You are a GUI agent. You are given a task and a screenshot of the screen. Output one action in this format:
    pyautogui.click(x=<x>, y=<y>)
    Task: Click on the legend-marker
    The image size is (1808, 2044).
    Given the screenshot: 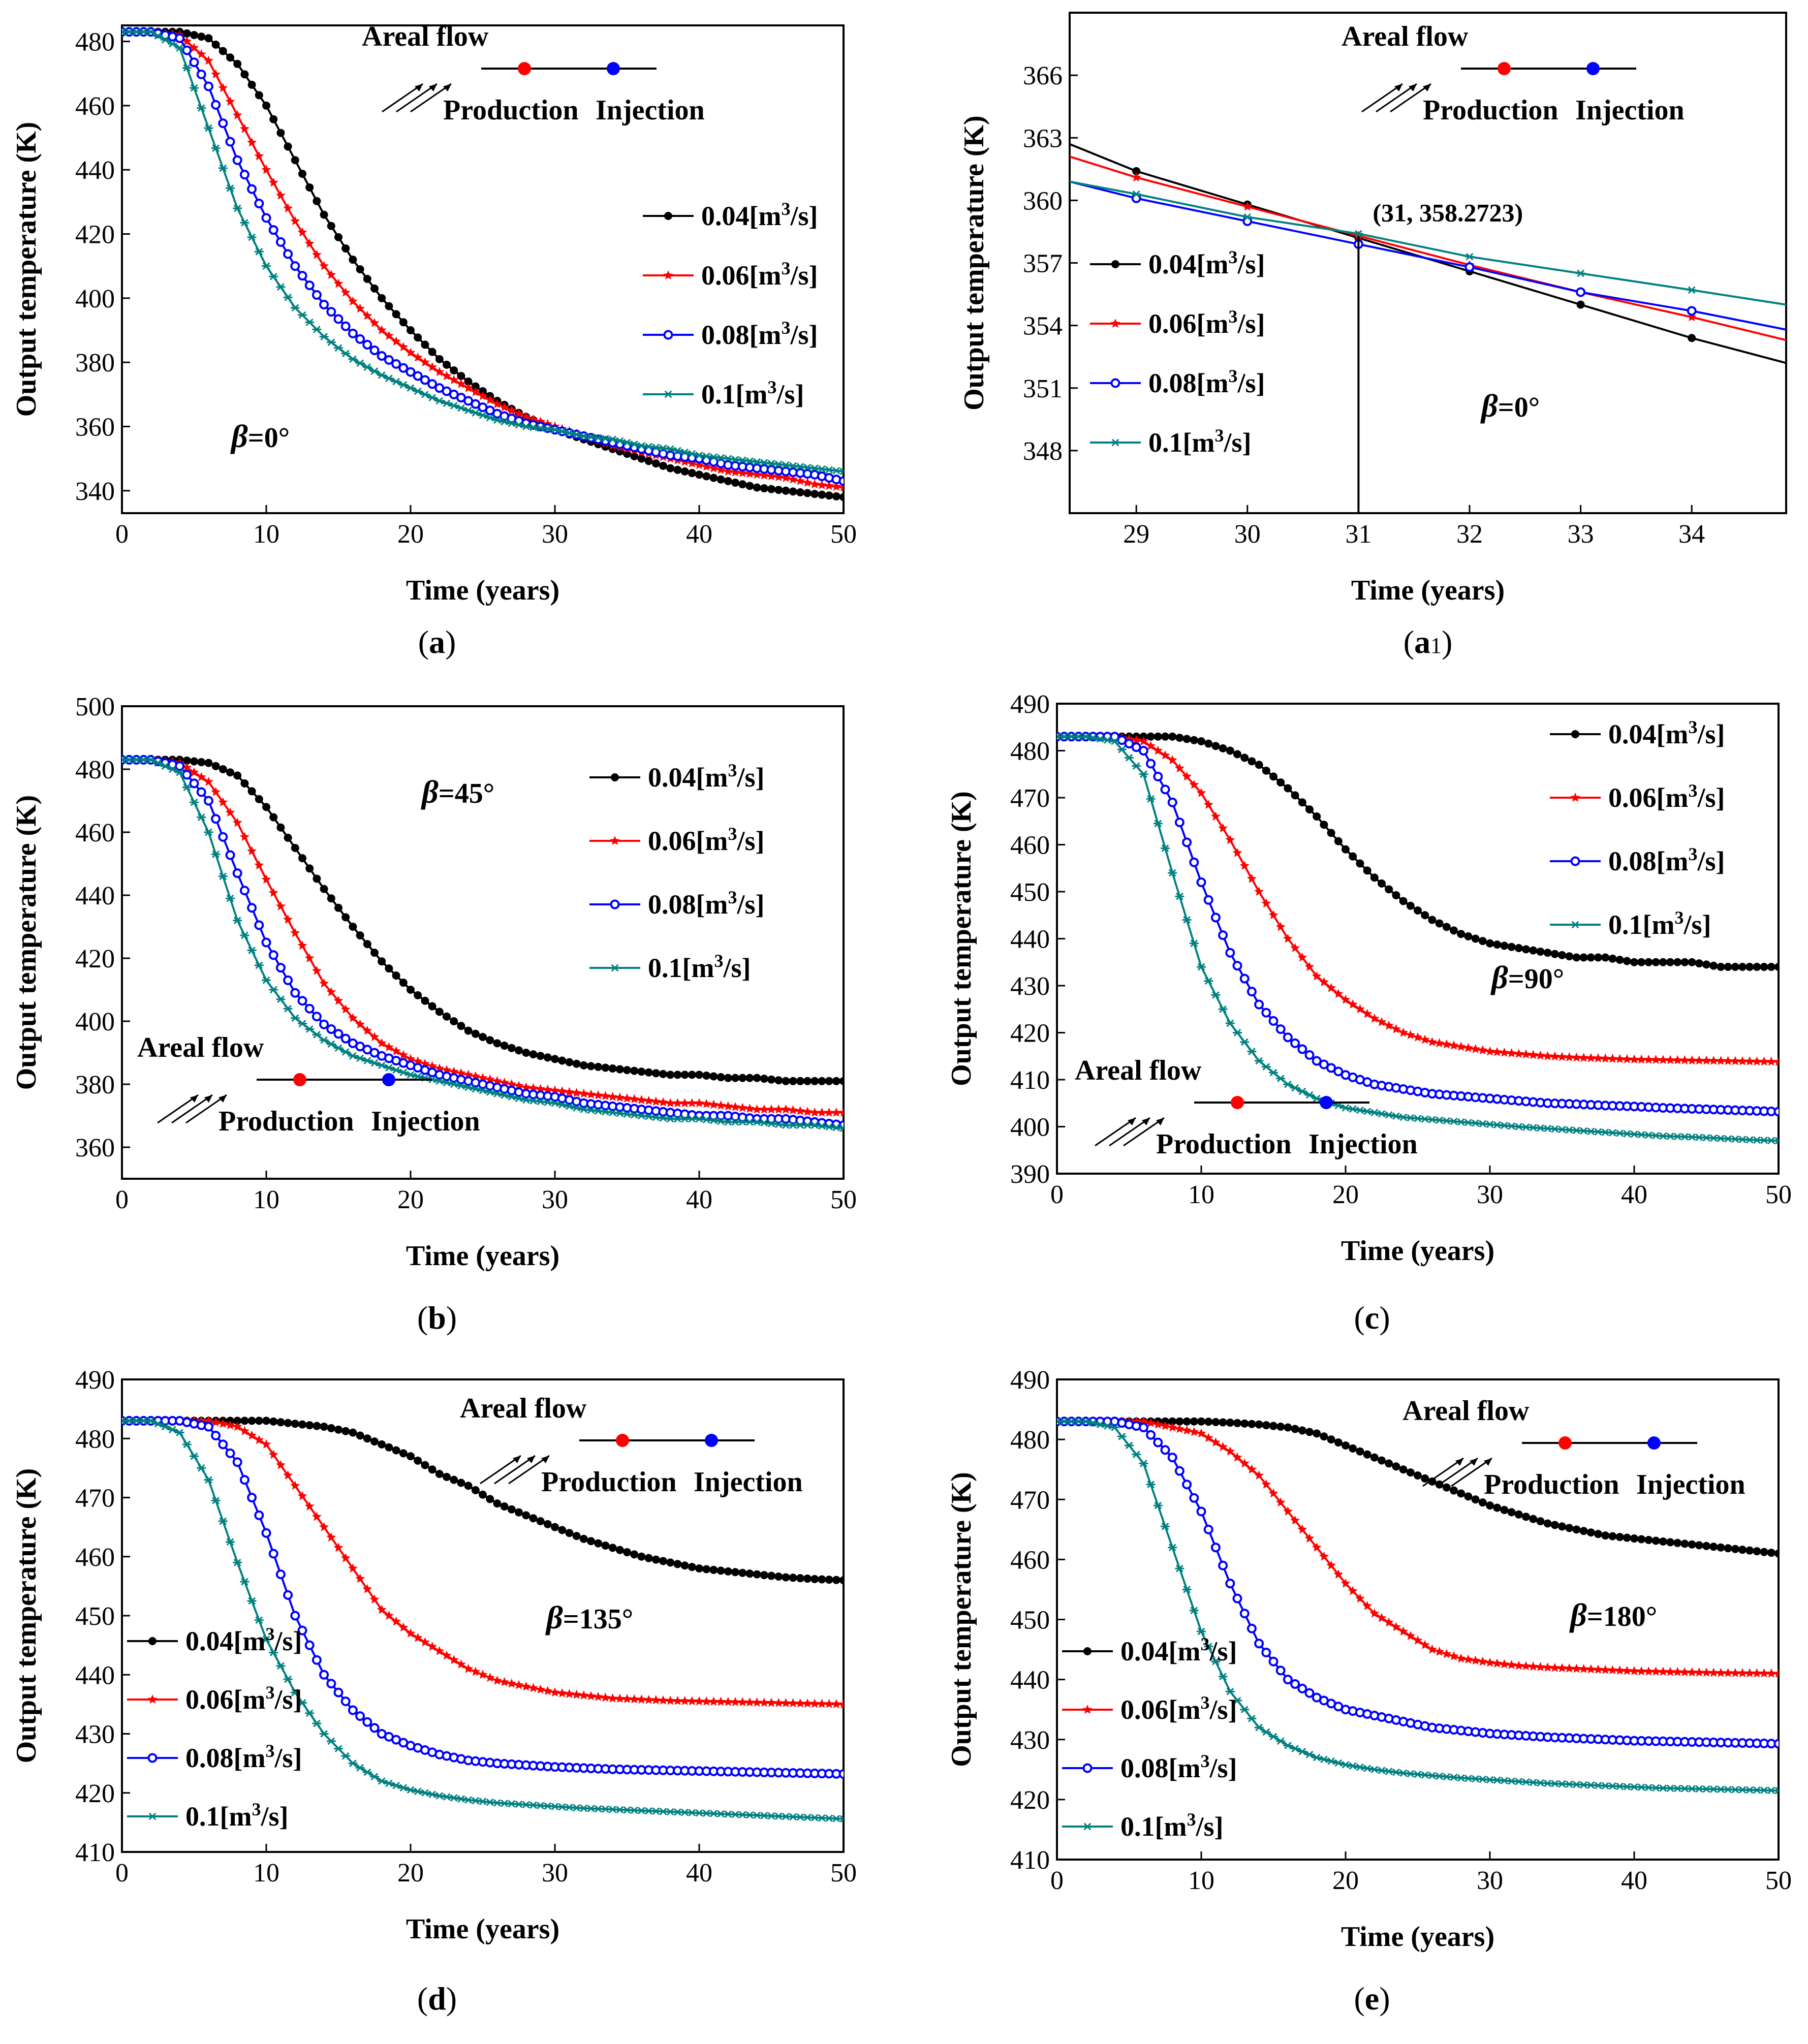 What is the action you would take?
    pyautogui.click(x=615, y=904)
    